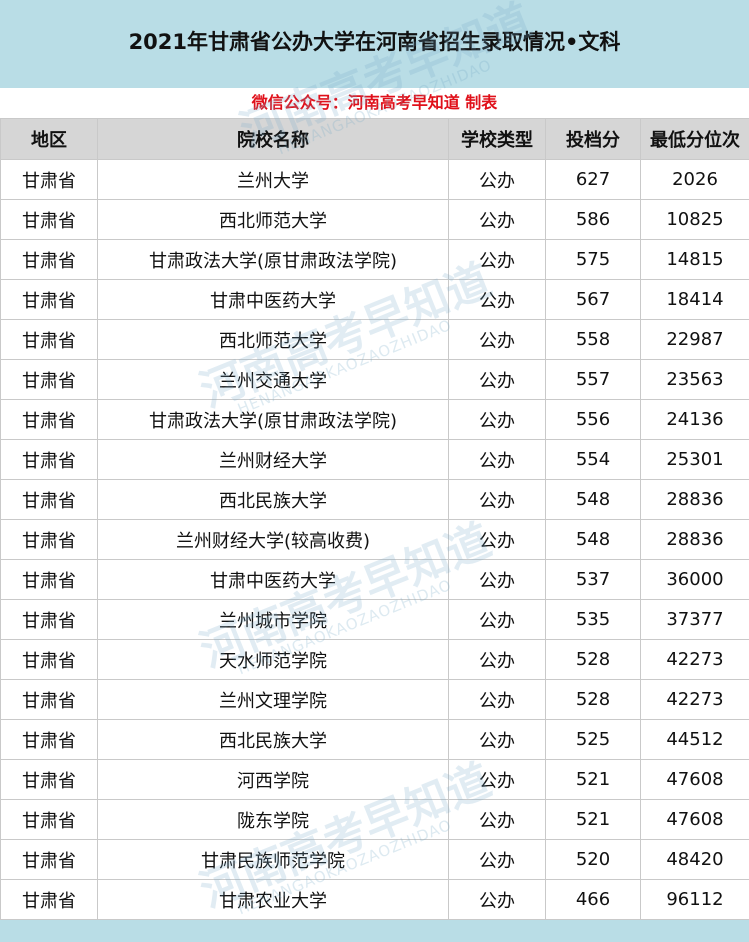 This screenshot has width=749, height=942. What do you see at coordinates (273, 779) in the screenshot?
I see `cell: 河西学院` at bounding box center [273, 779].